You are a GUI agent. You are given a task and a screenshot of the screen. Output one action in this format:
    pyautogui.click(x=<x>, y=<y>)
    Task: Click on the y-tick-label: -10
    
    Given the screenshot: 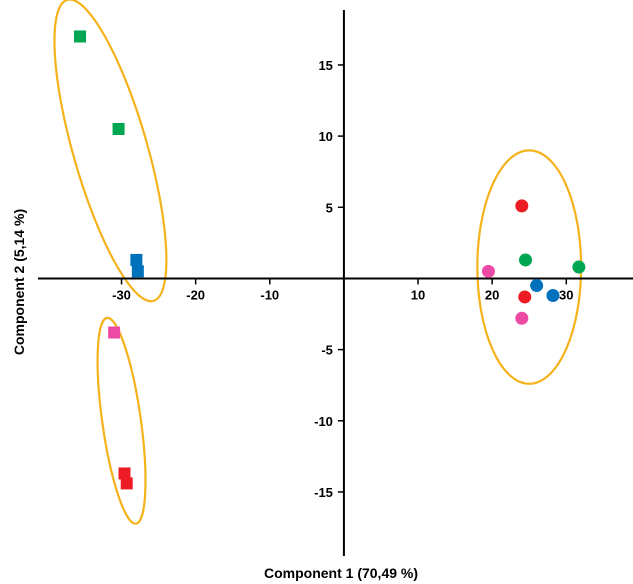 What is the action you would take?
    pyautogui.click(x=323, y=421)
    